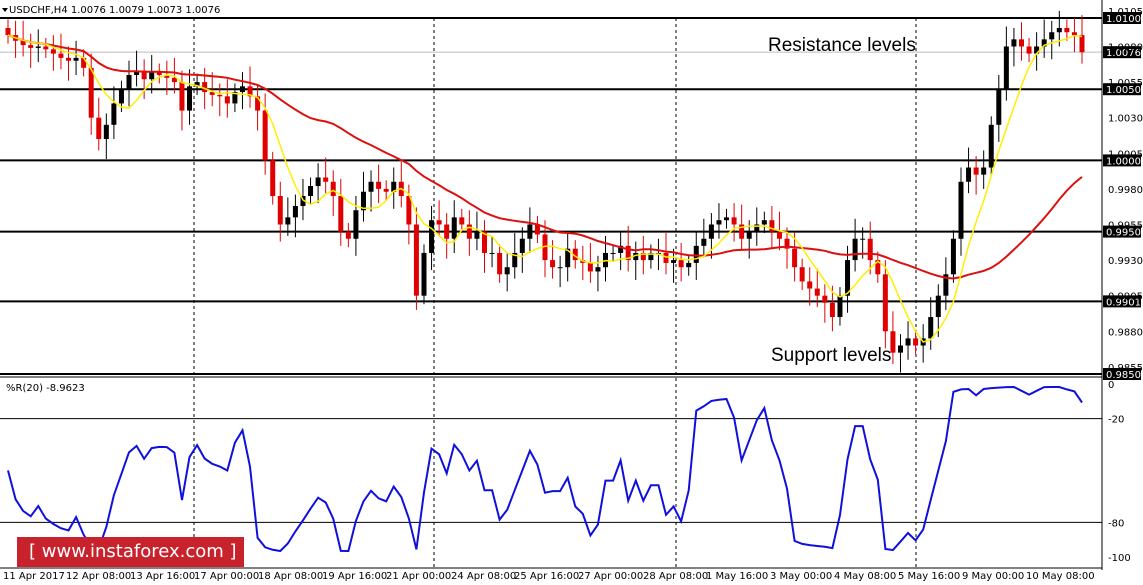 The width and height of the screenshot is (1143, 585). Describe the element at coordinates (1125, 83) in the screenshot. I see `price-tick-1.0055: 1.0055` at that location.